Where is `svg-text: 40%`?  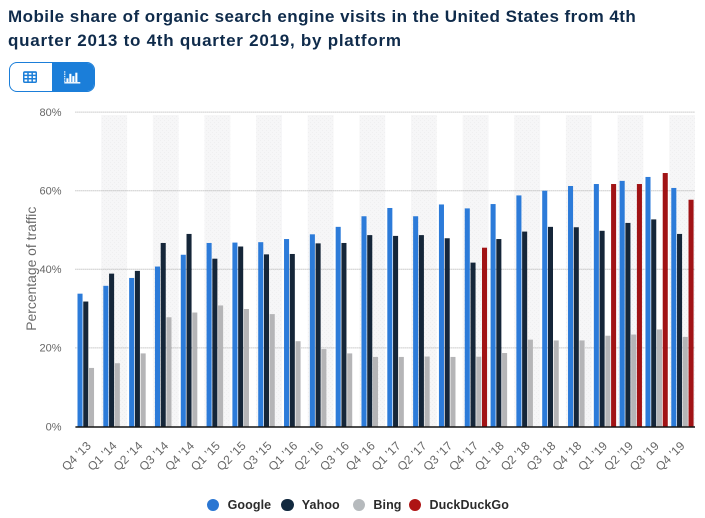 svg-text: 40% is located at coordinates (50, 270).